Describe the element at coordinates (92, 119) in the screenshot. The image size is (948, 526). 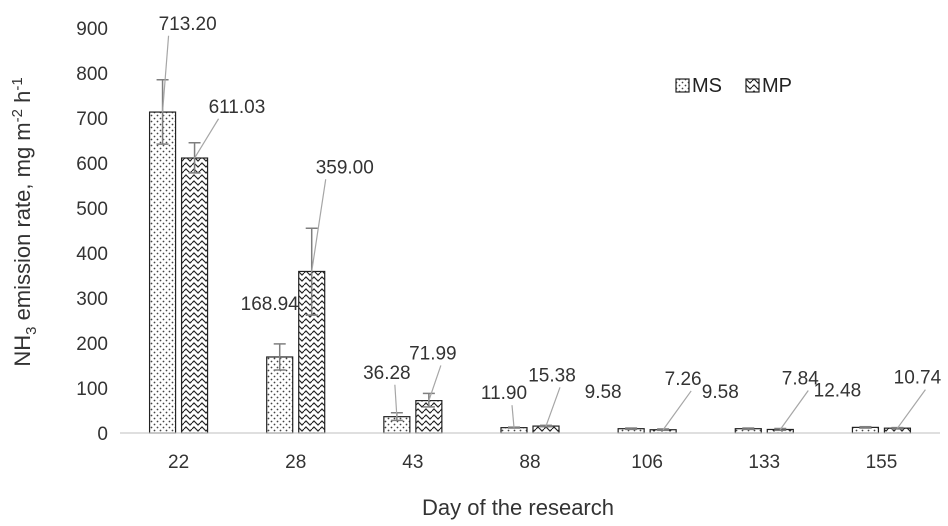
I see `y-tick-label: 700` at that location.